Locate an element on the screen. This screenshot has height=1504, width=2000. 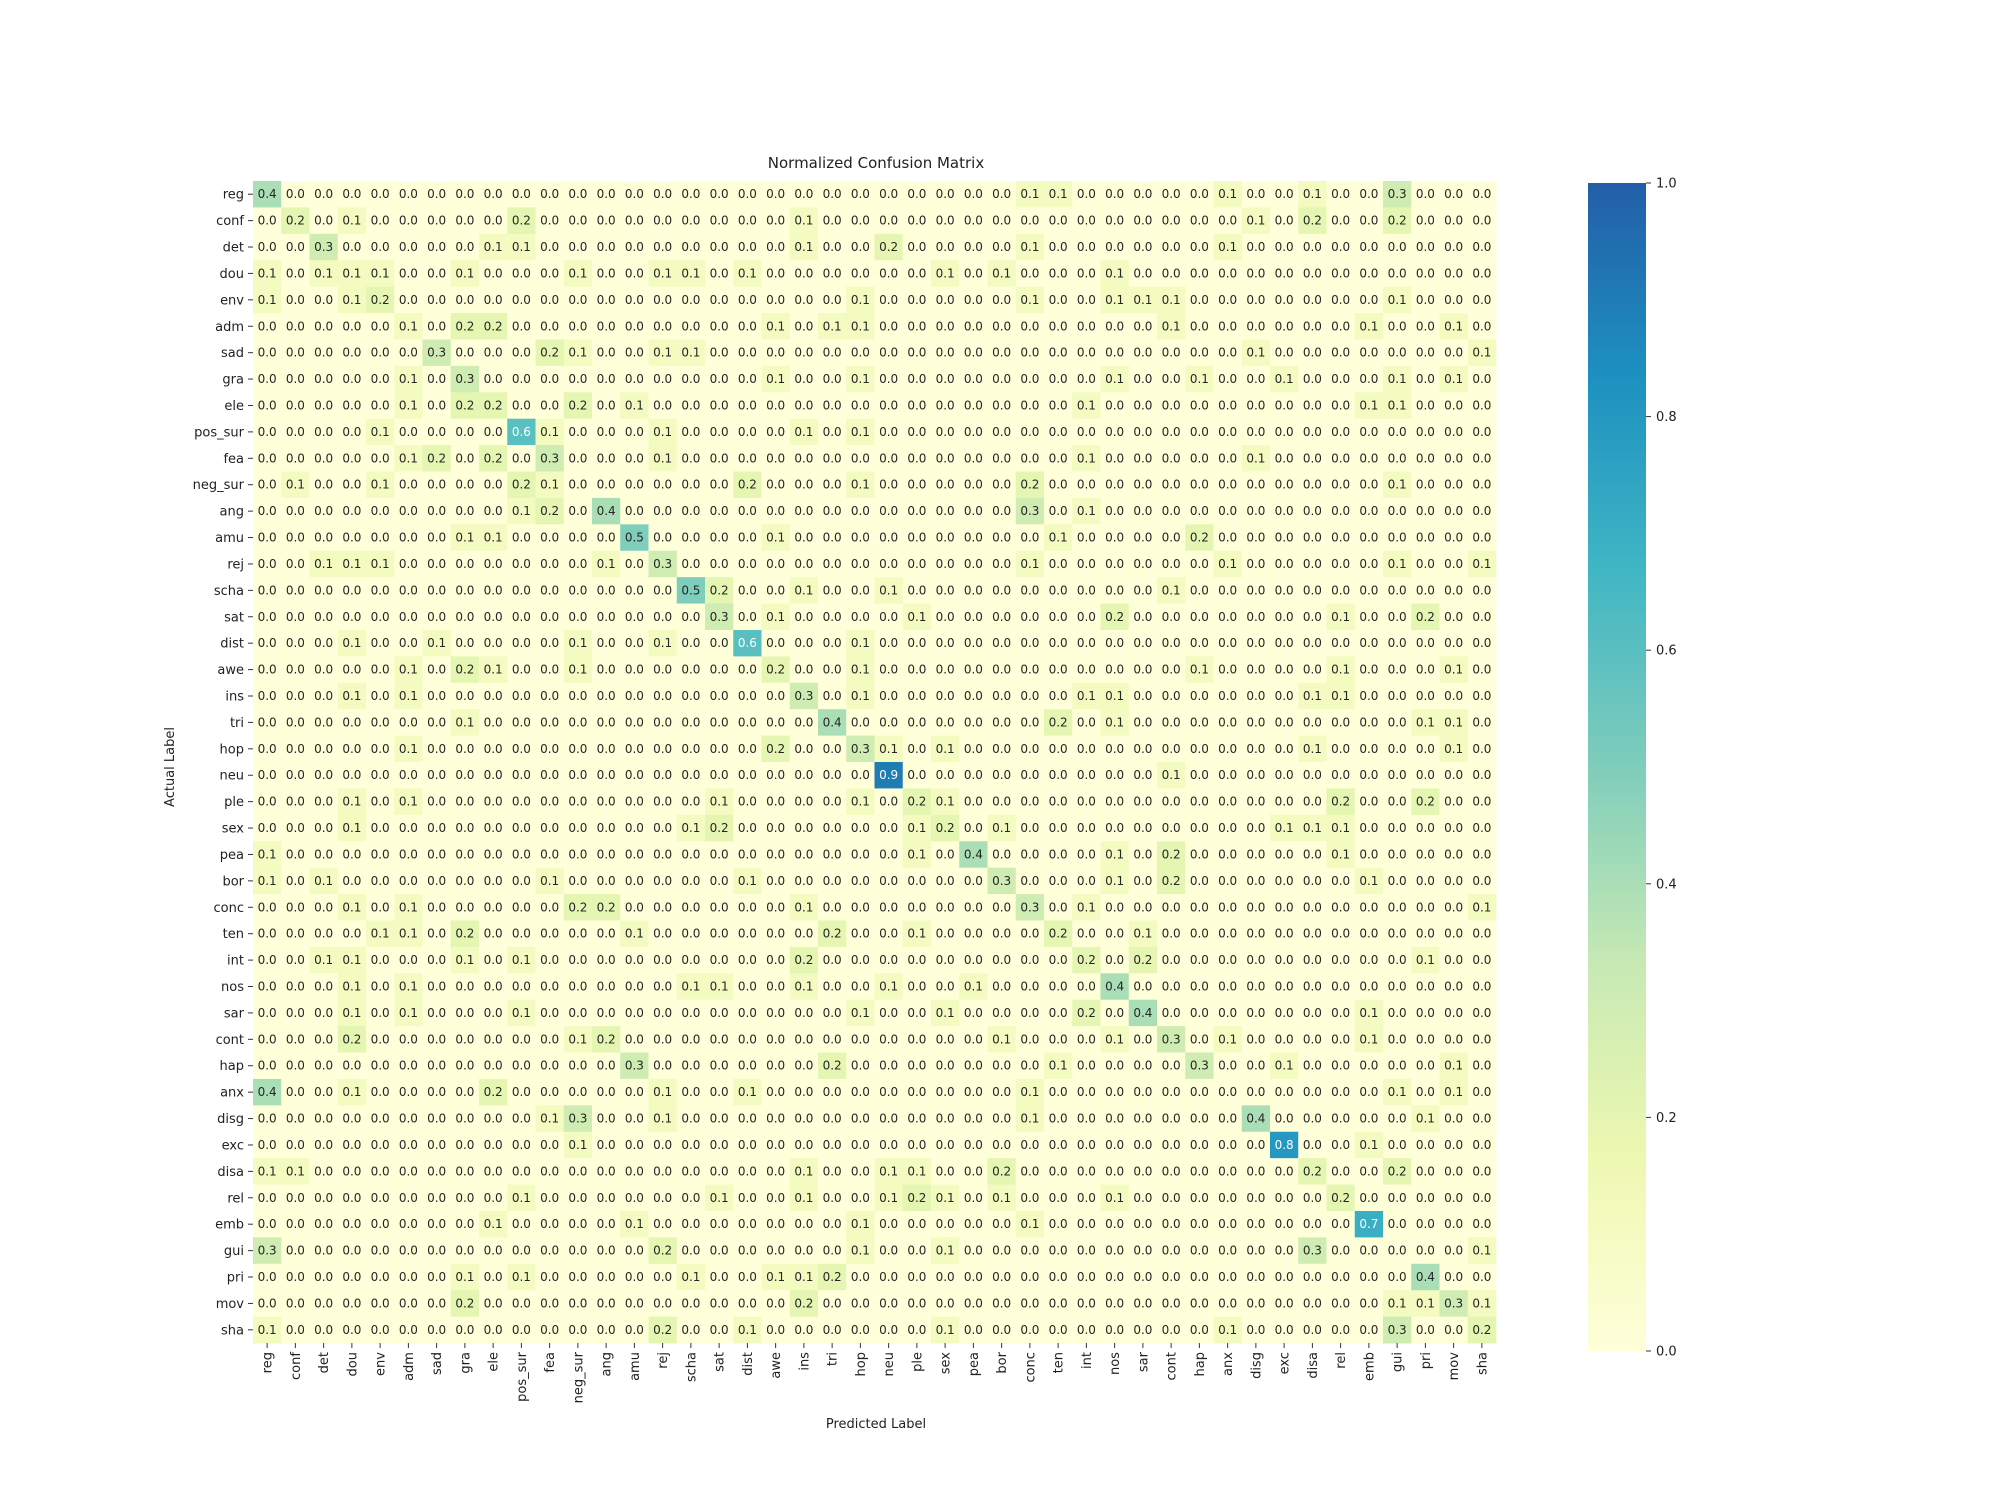
x-tick-label: amu is located at coordinates (635, 1366).